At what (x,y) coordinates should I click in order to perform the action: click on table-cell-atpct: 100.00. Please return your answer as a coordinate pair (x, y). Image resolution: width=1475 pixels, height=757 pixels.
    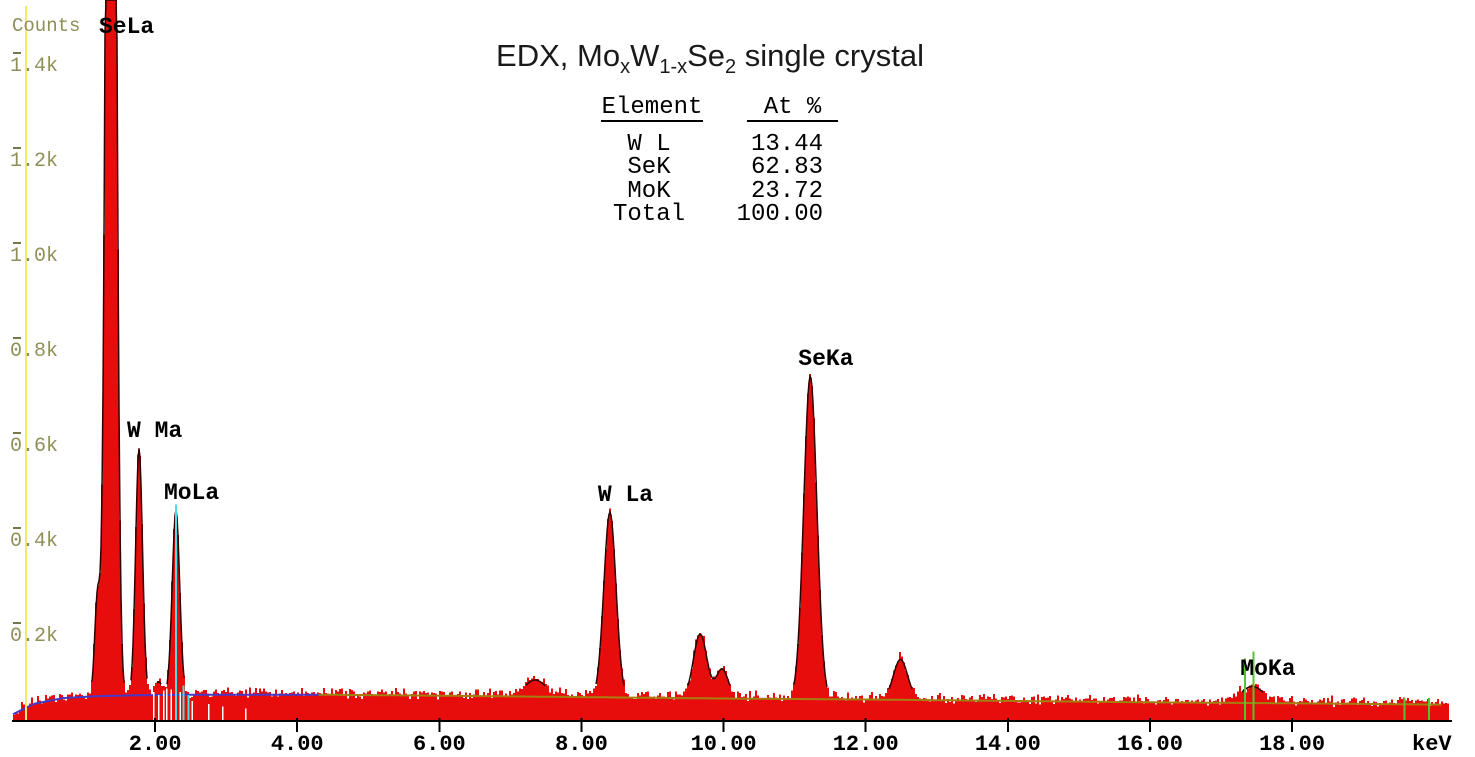
    Looking at the image, I should click on (779, 215).